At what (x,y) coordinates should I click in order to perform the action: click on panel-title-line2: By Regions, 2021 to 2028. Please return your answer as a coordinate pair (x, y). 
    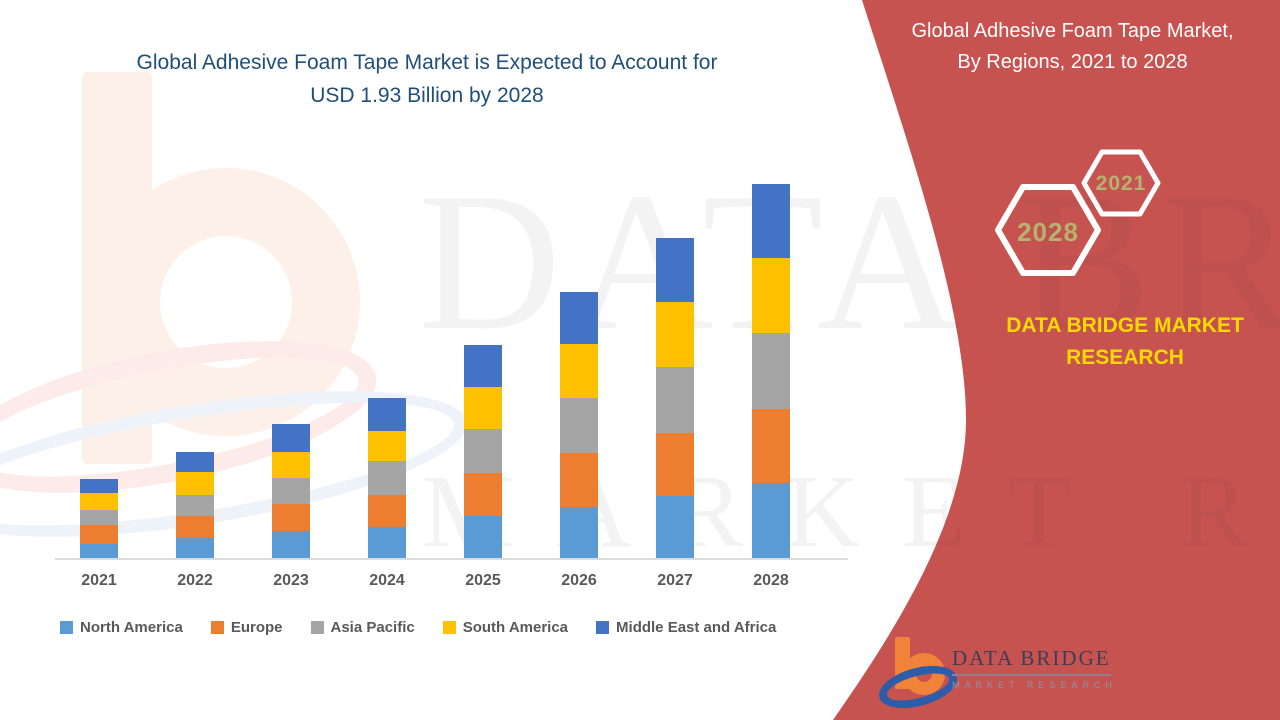
    Looking at the image, I should click on (1072, 62).